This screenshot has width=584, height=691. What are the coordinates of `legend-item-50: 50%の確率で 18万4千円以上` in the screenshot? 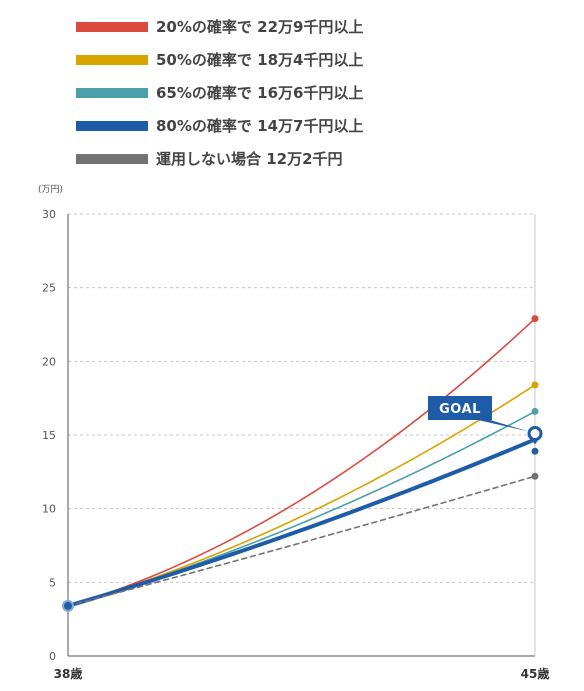 It's located at (219, 59).